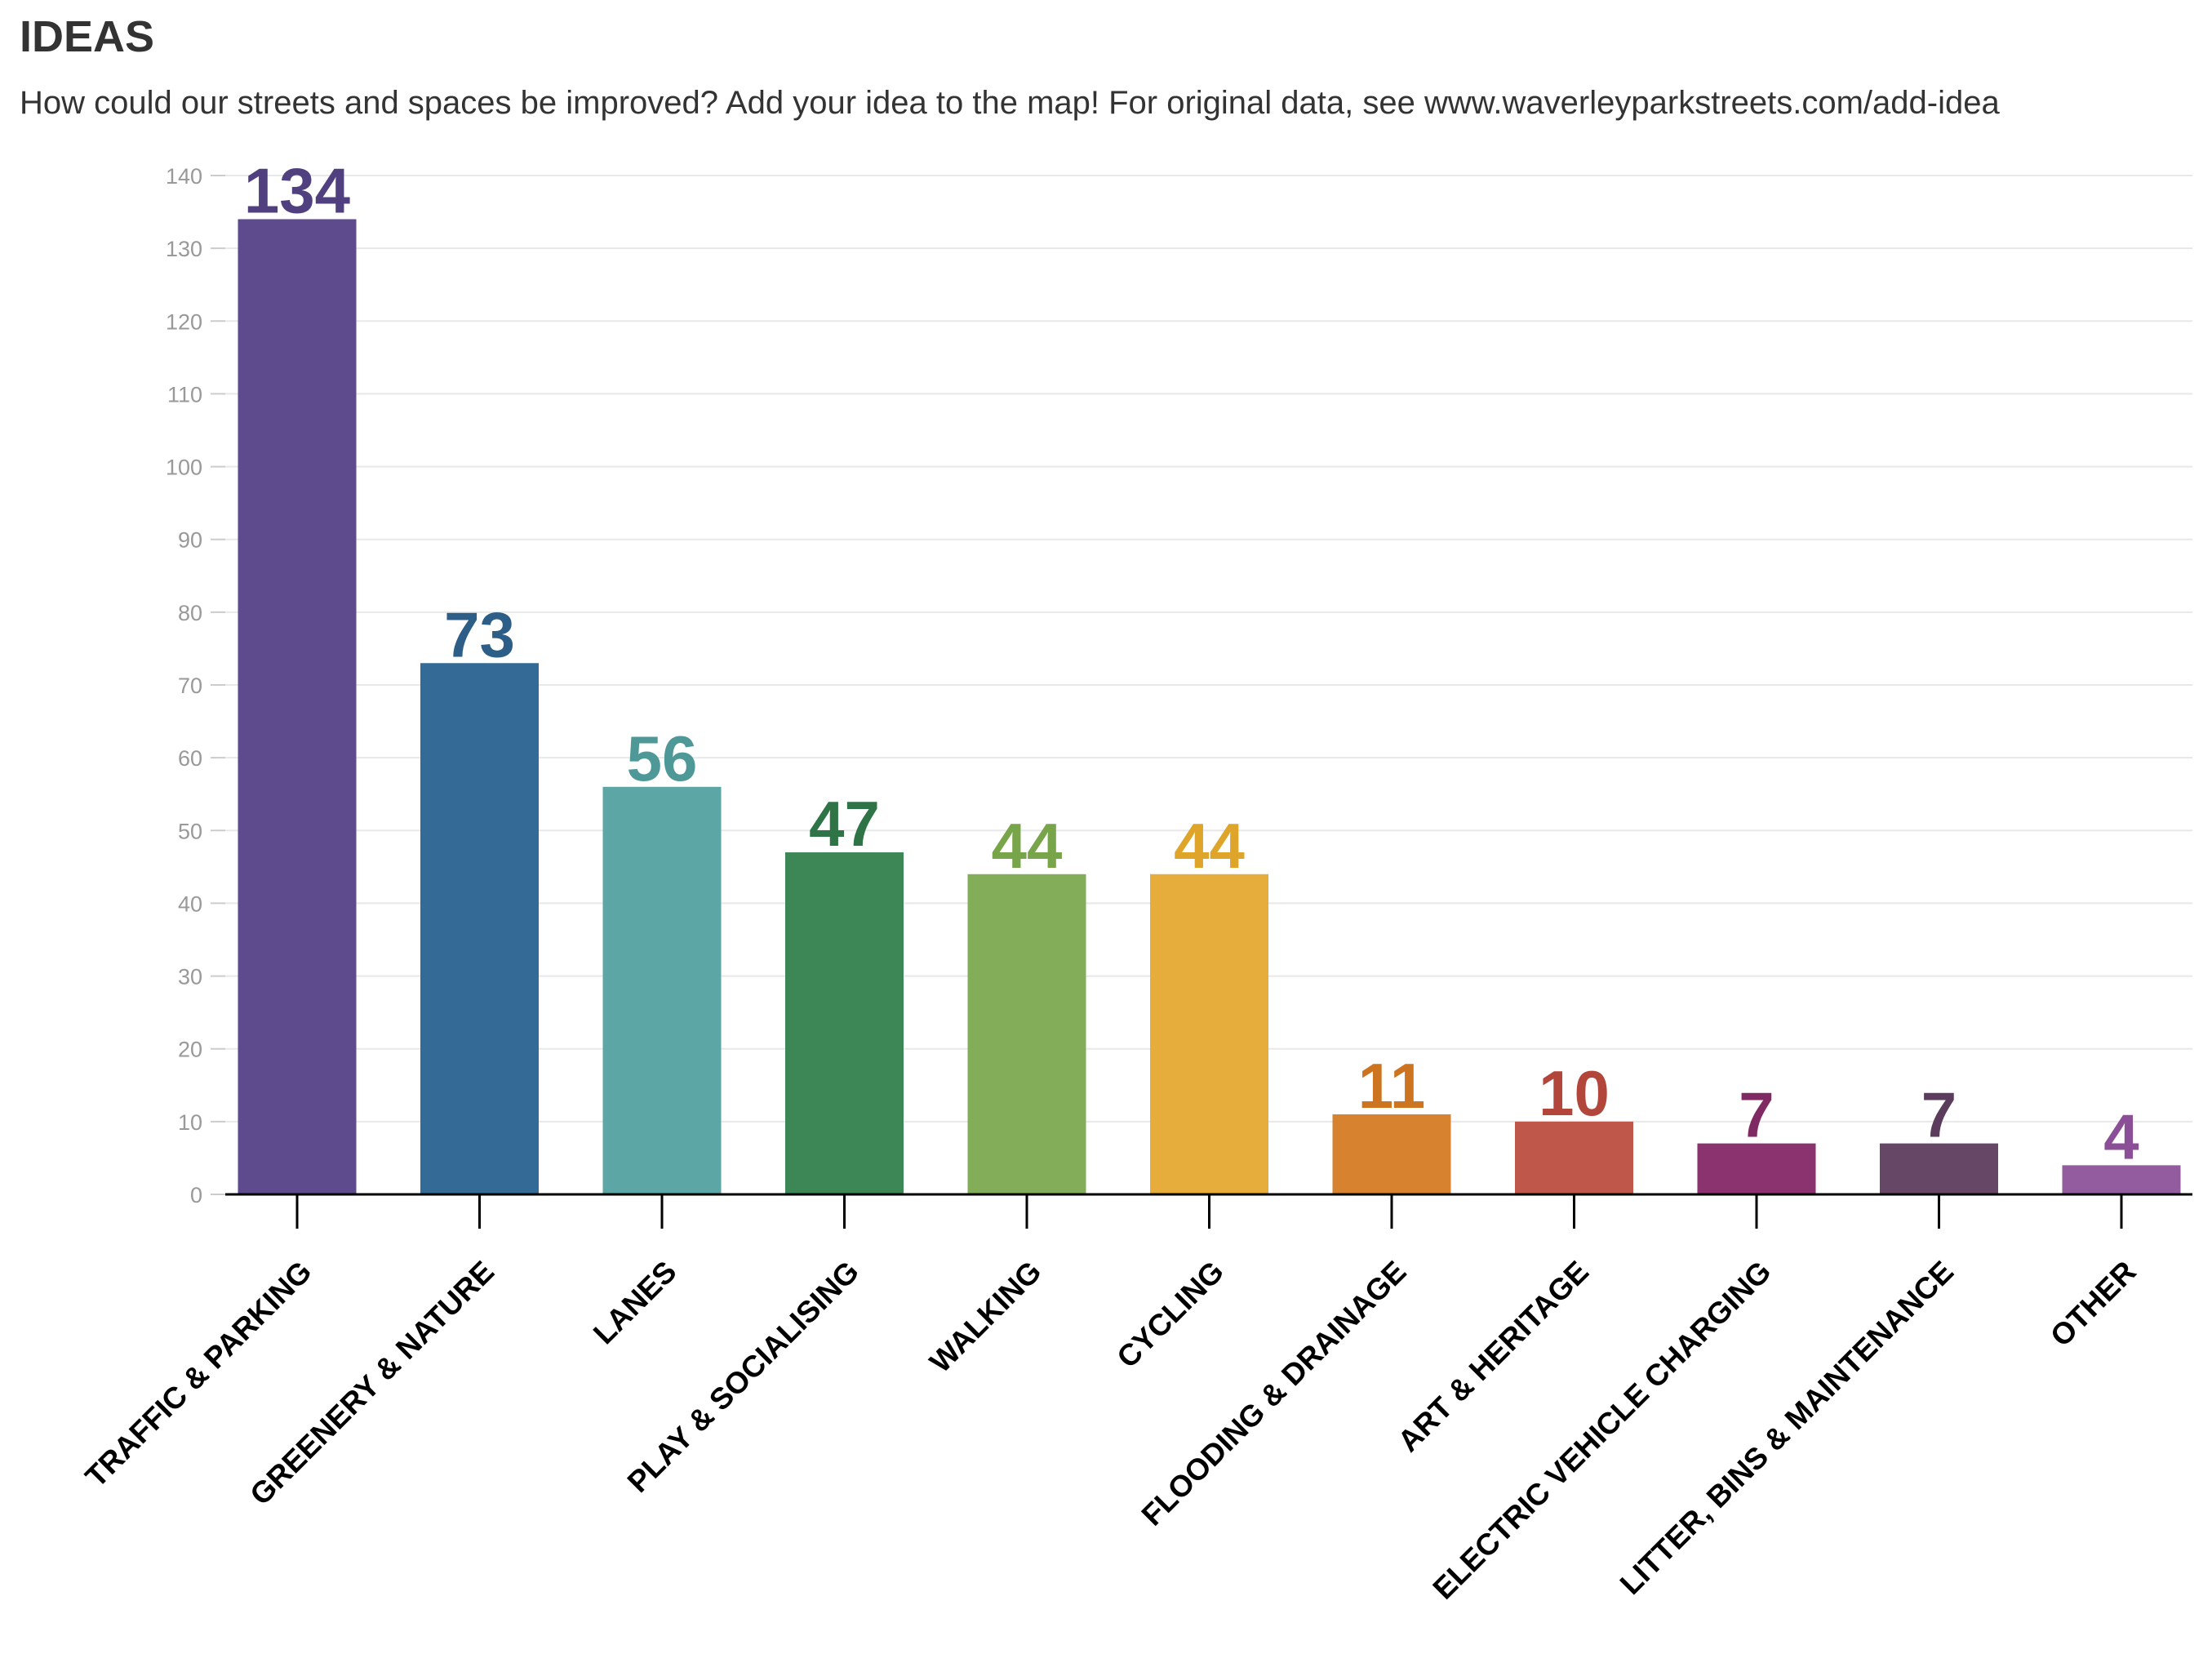  Describe the element at coordinates (662, 759) in the screenshot. I see `data-label: 56` at that location.